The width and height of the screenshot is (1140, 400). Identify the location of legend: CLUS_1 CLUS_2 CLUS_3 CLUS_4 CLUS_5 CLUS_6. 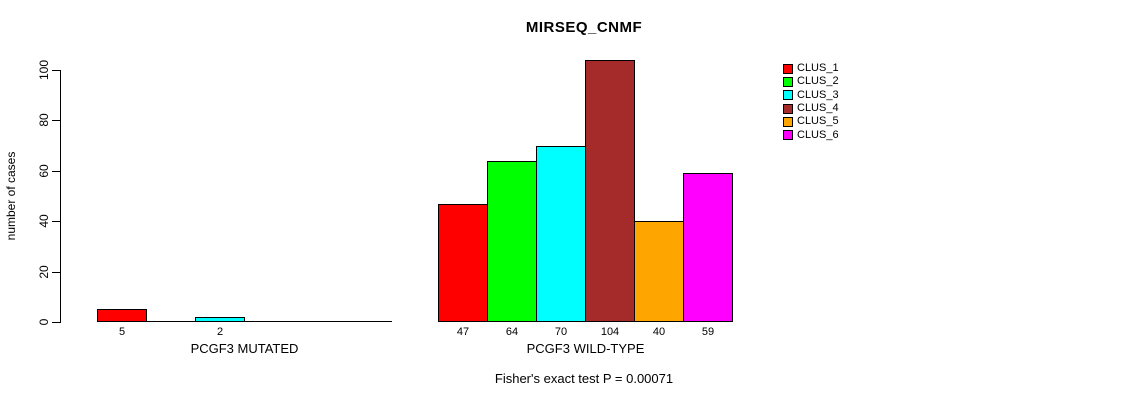
(811, 102).